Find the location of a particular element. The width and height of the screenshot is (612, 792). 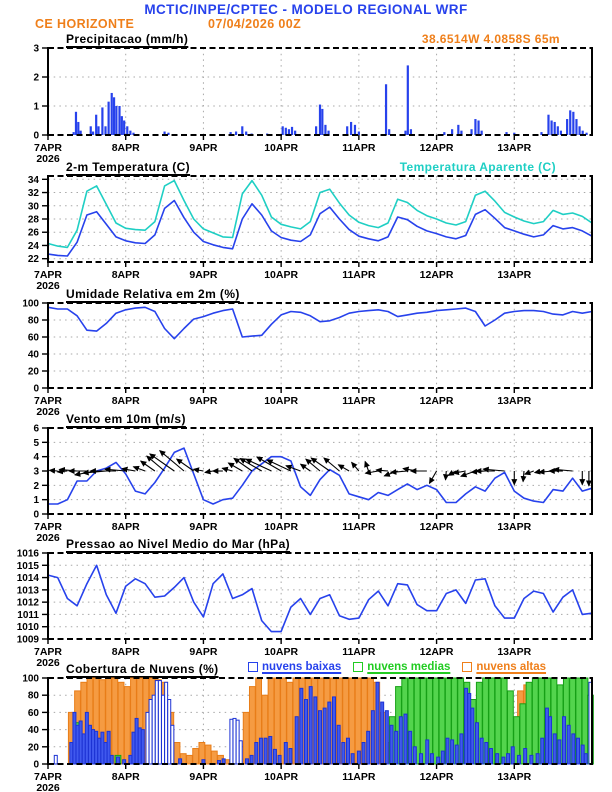

model-run-datetime: 07/04/2026 00Z is located at coordinates (255, 24).